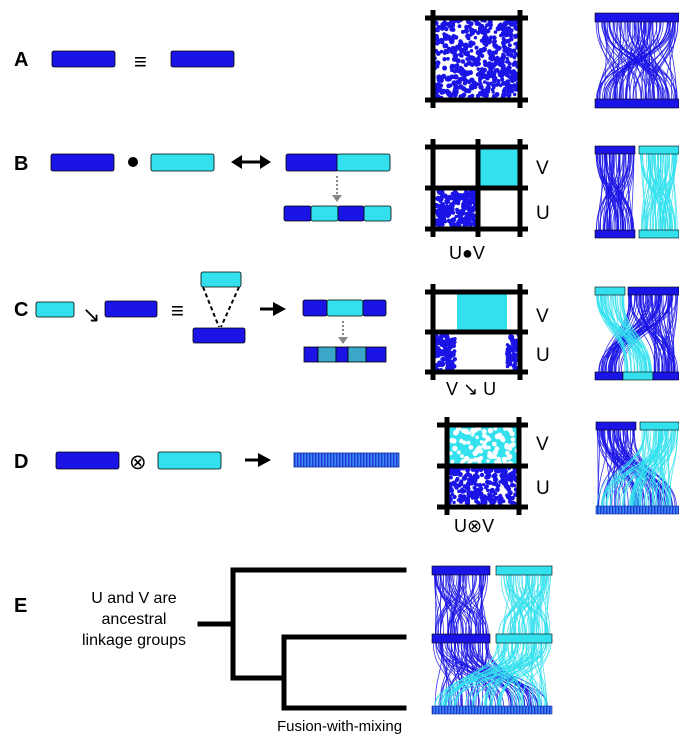  Describe the element at coordinates (474, 526) in the screenshot. I see `caption-u-mix-v: U⊗V` at that location.